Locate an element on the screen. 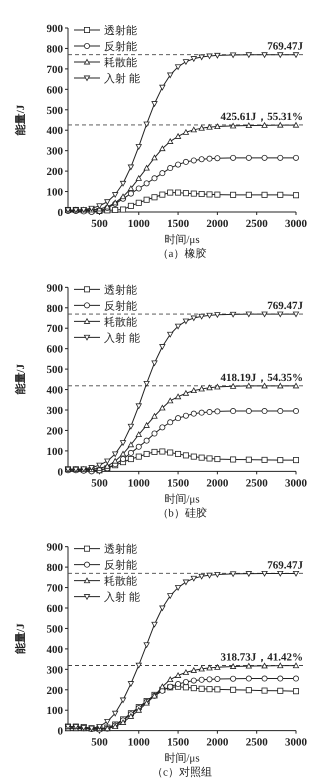  ref-line-label: 418.19J，54.35% is located at coordinates (261, 378).